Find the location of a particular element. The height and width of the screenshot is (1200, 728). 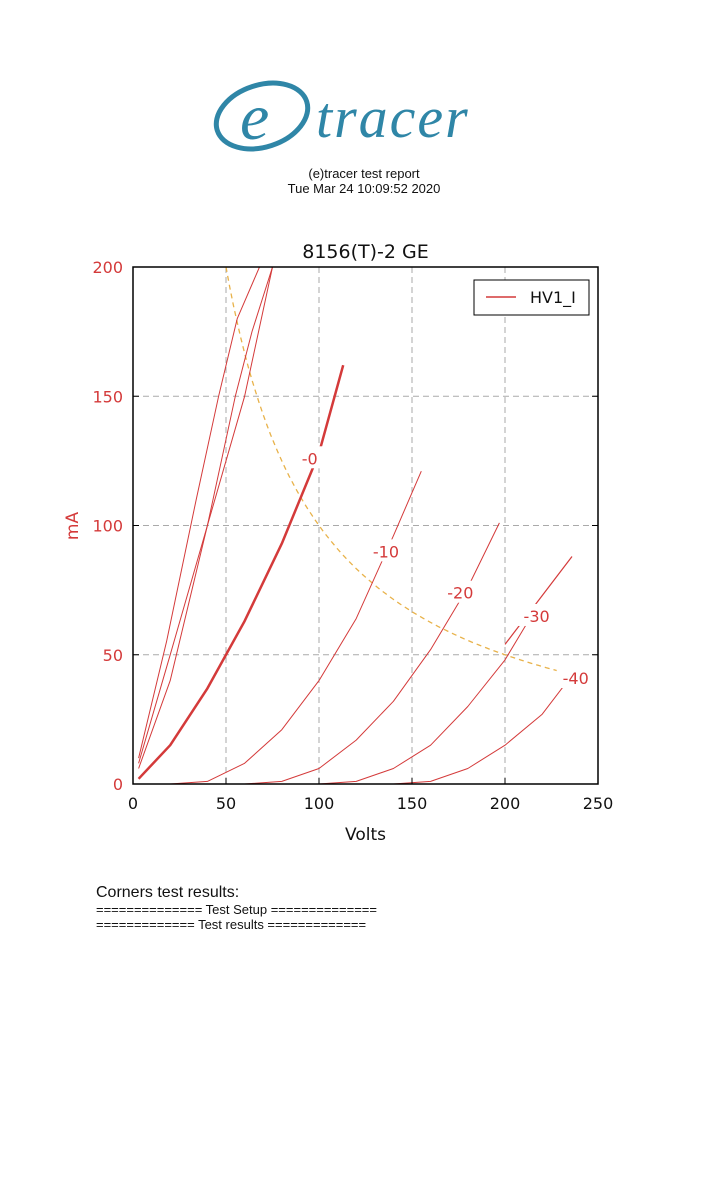

report-date: Tue Mar 24 10:09:52 2020 is located at coordinates (364, 188).